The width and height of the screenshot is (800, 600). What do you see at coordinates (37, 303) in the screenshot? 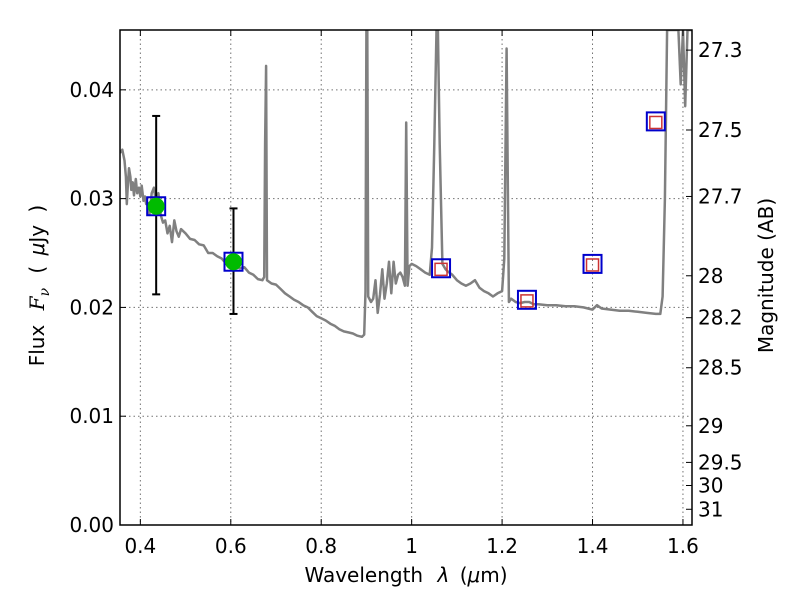
I see `y-axis-label-symbol: F` at bounding box center [37, 303].